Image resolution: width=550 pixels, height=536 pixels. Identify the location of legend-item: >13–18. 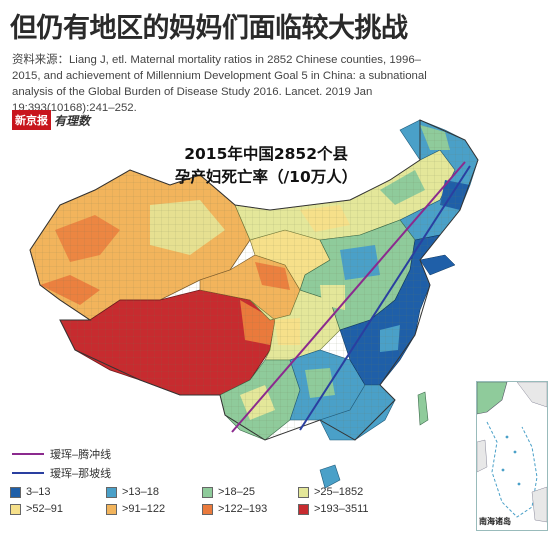
(154, 492).